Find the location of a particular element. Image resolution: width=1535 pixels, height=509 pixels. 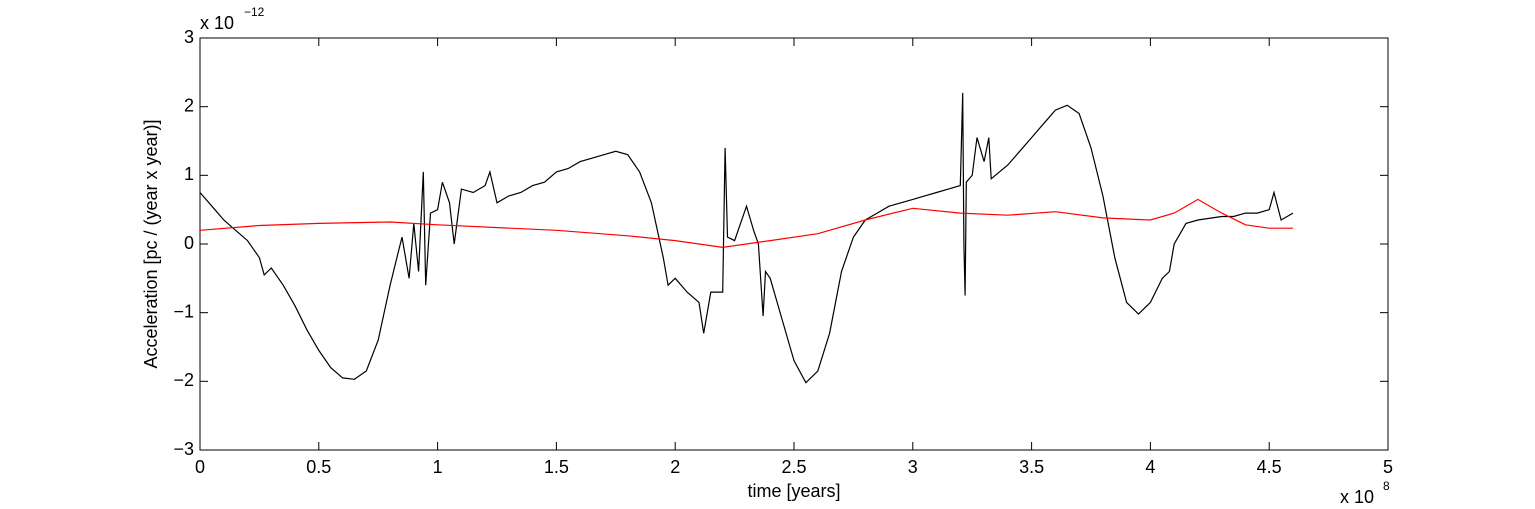

x-tick-label: 3.5 is located at coordinates (1031, 467).